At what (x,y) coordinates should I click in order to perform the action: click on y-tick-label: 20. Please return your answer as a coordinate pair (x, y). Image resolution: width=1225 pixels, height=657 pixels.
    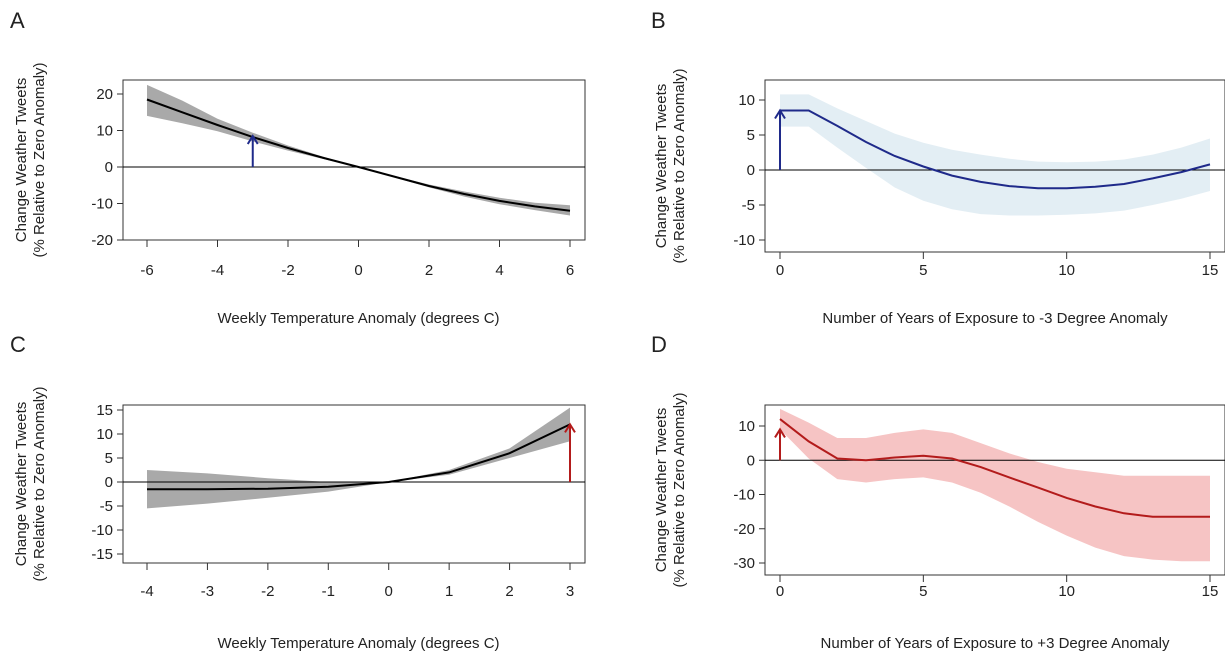
    Looking at the image, I should click on (104, 94).